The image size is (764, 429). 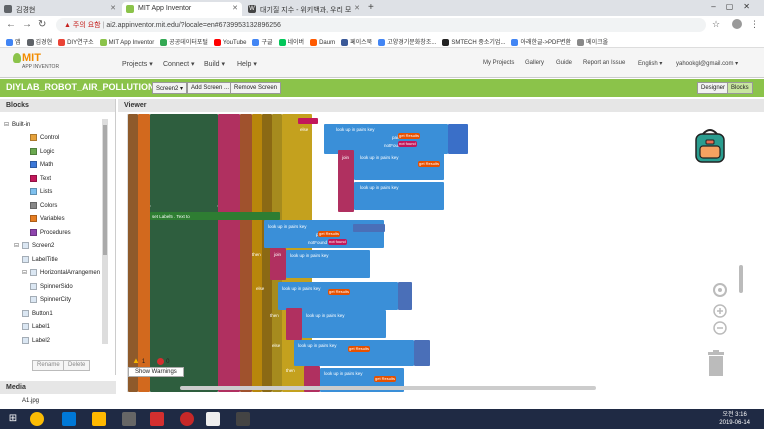 I want to click on zoom-out-icon, so click(x=720, y=328).